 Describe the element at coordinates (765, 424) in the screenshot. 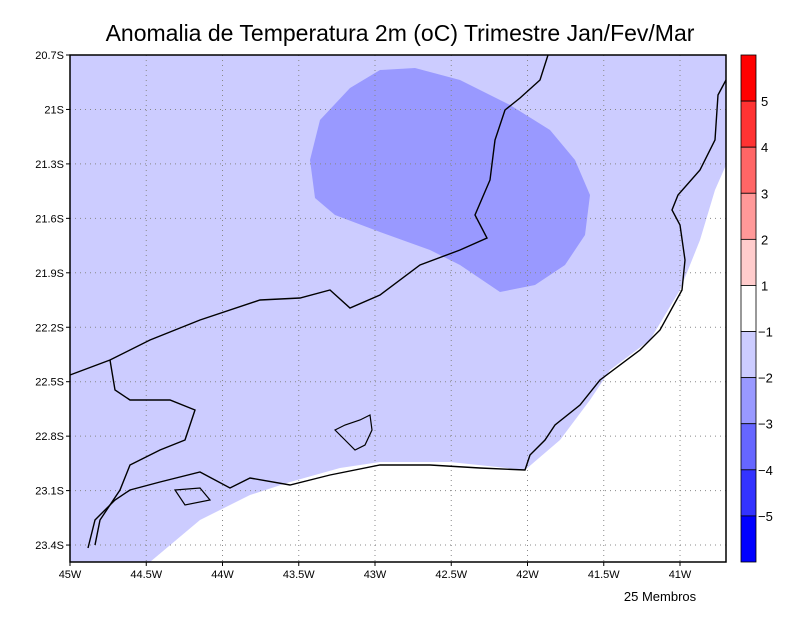

I see `colorbar-label: −3` at that location.